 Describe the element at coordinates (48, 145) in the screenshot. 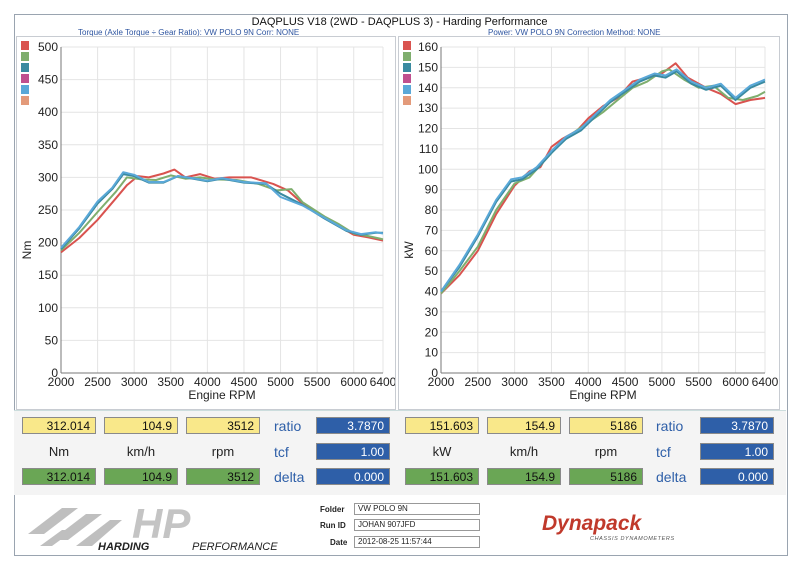

I see `torque-ytick-label: 350` at that location.